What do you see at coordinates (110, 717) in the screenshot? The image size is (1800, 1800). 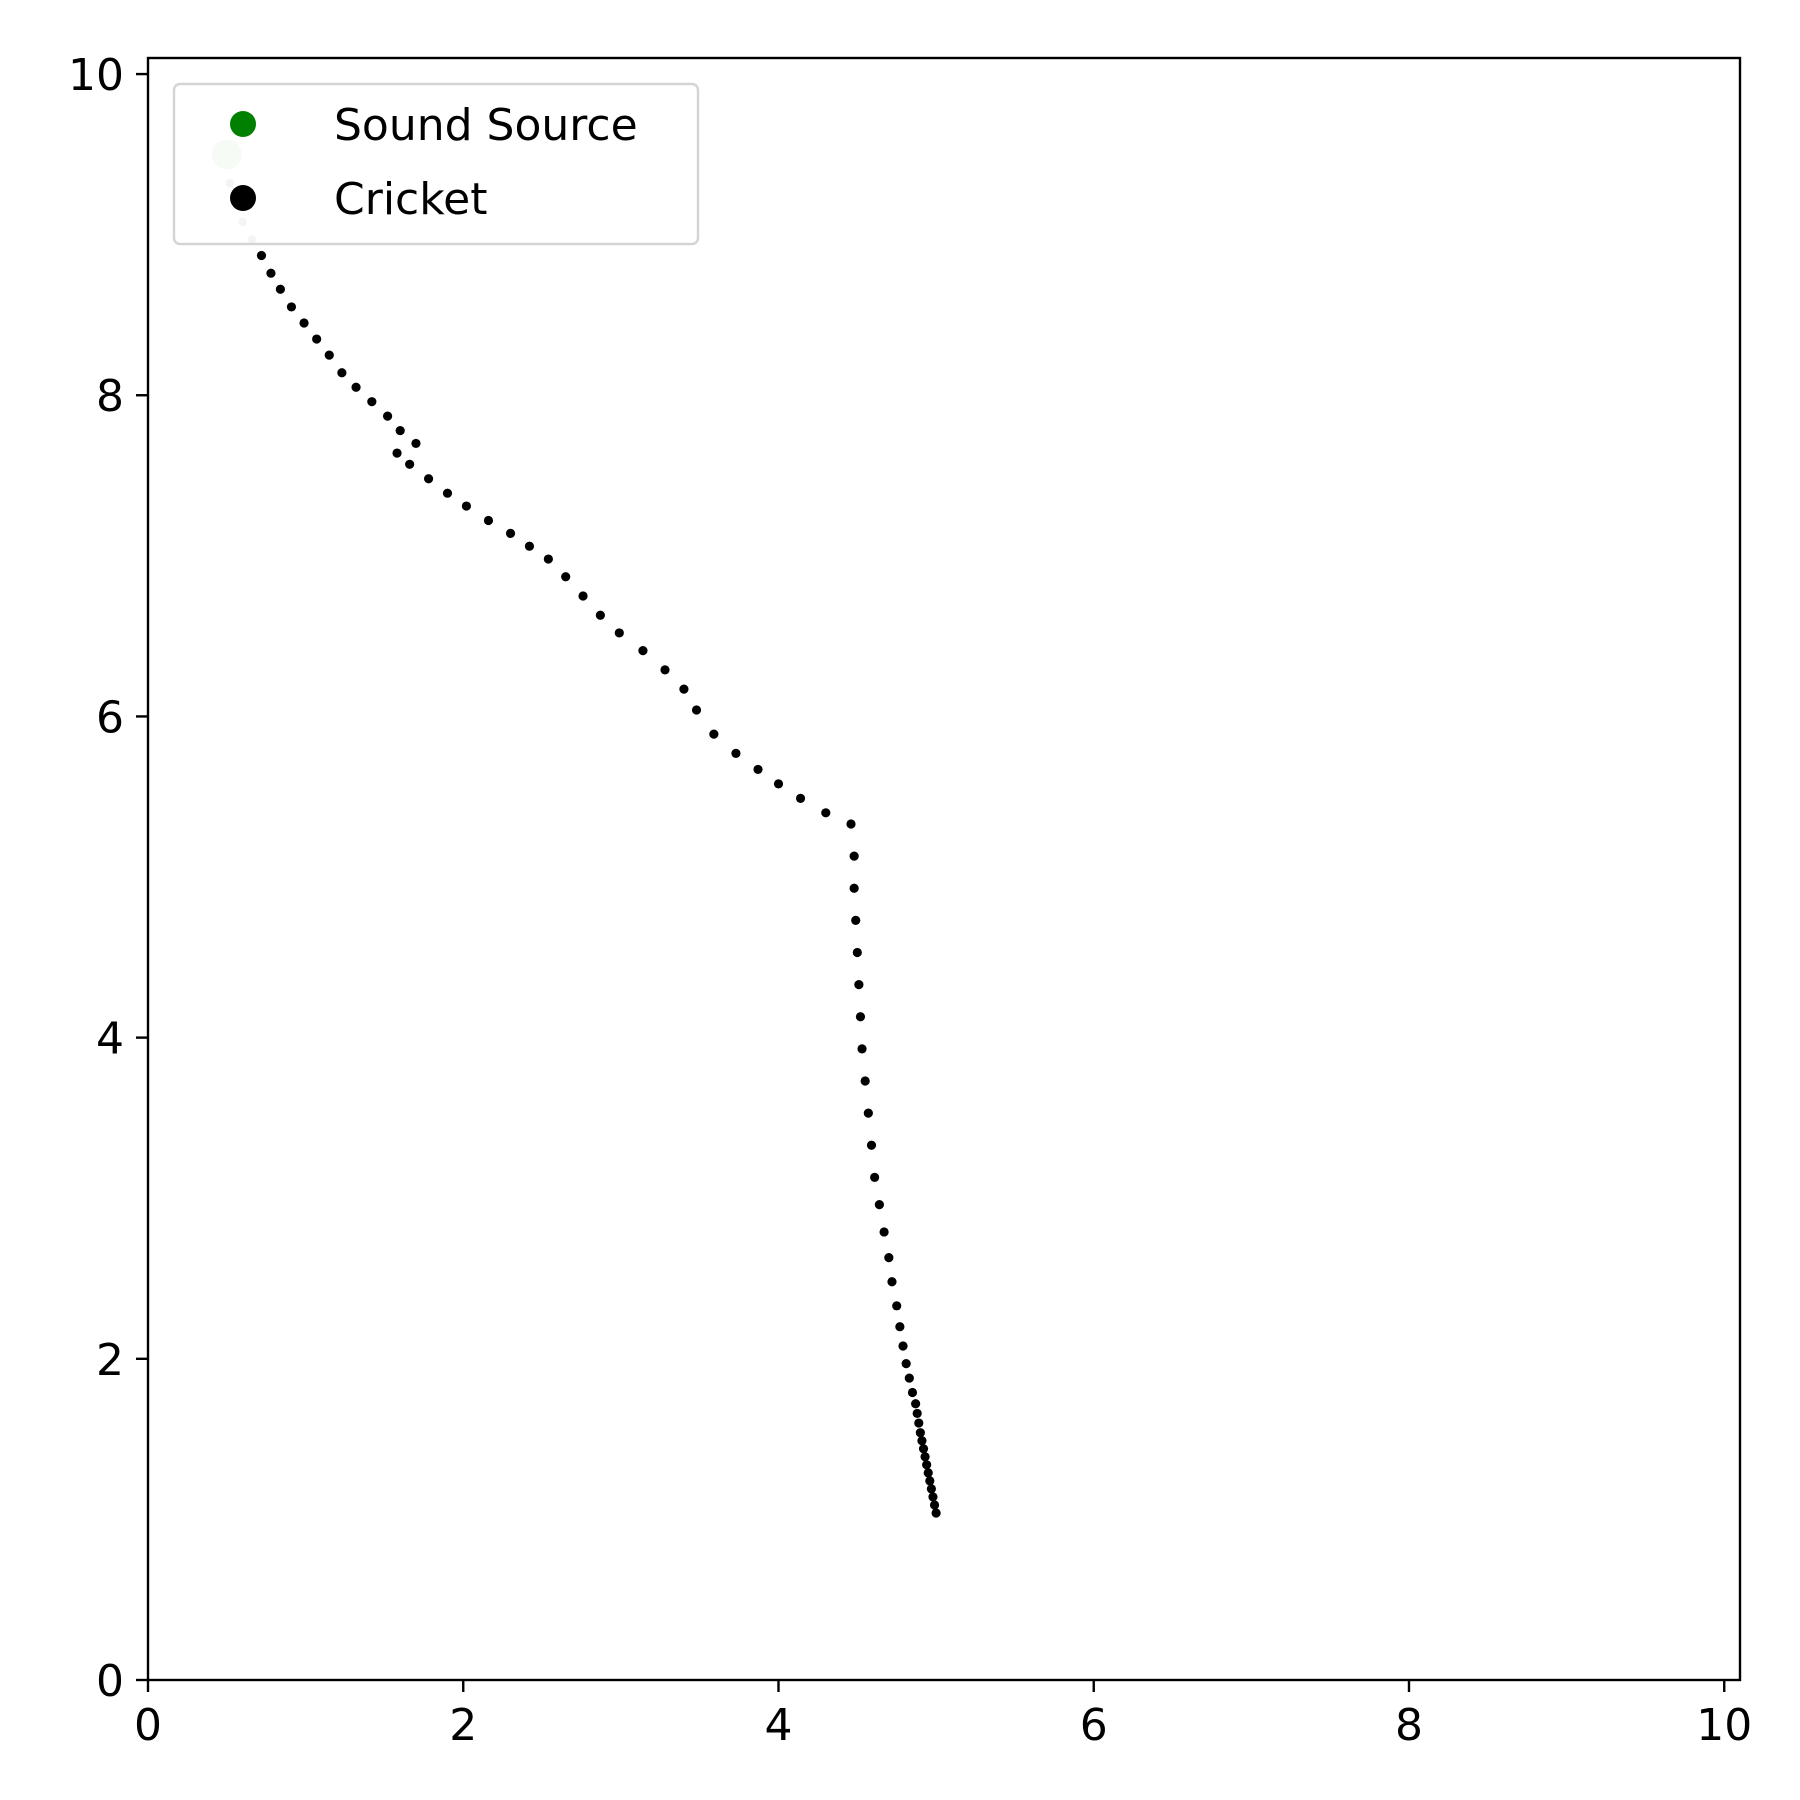 I see `y-tick-label: 6` at bounding box center [110, 717].